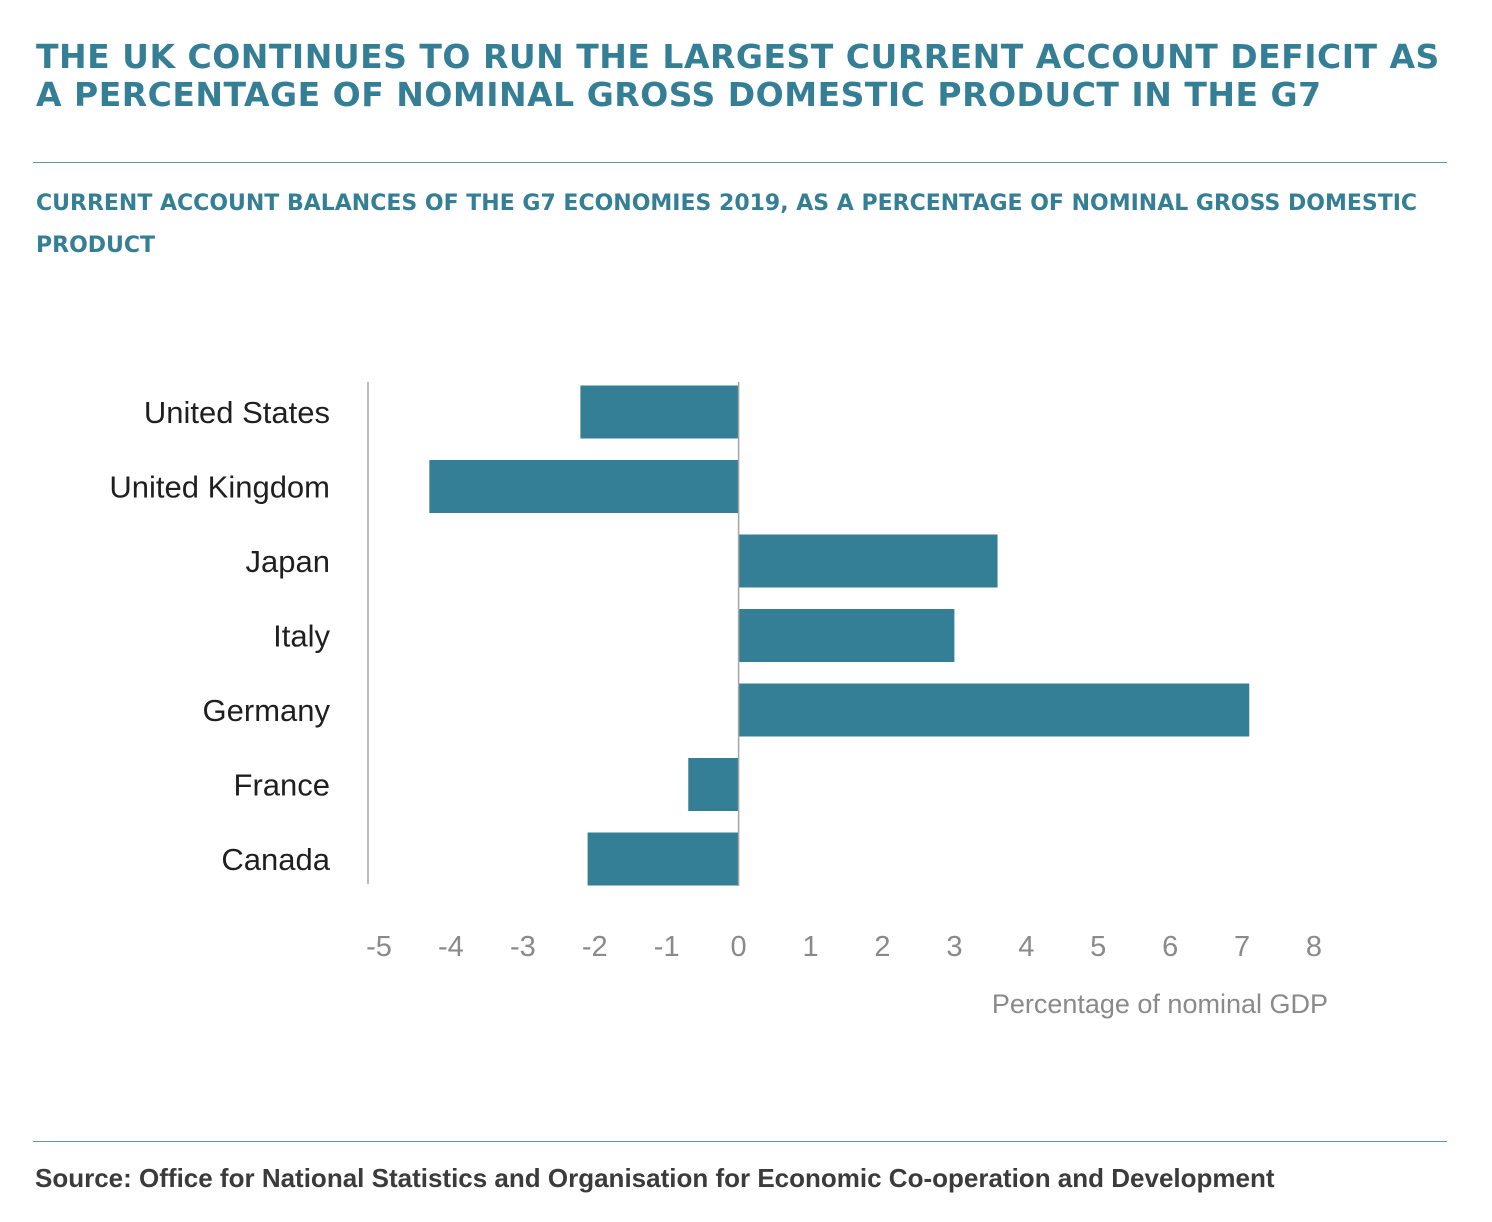 This screenshot has width=1492, height=1222. I want to click on category-label-italy: Italy, so click(301, 636).